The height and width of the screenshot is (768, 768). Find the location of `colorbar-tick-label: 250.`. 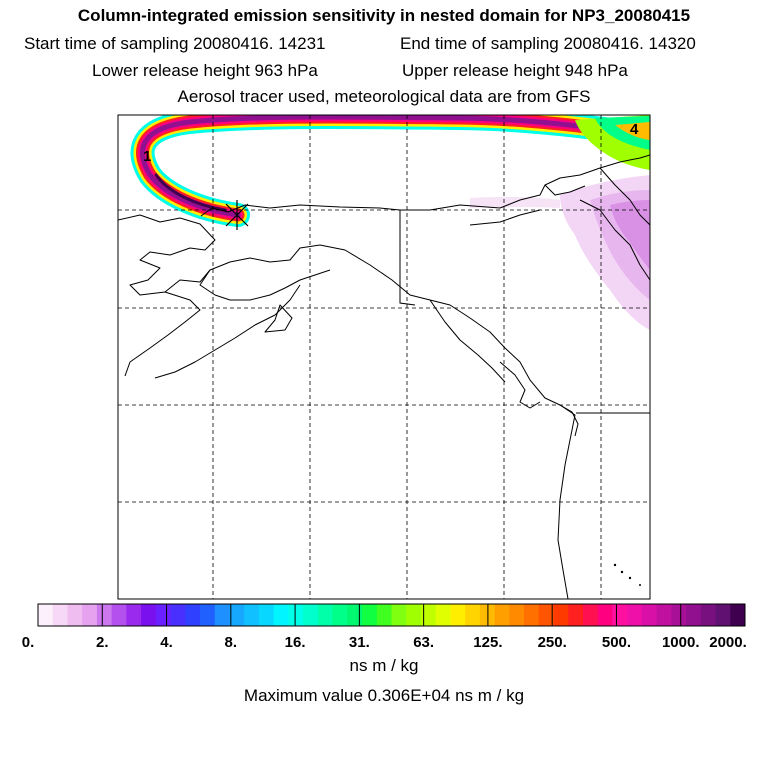

colorbar-tick-label: 250. is located at coordinates (552, 642).